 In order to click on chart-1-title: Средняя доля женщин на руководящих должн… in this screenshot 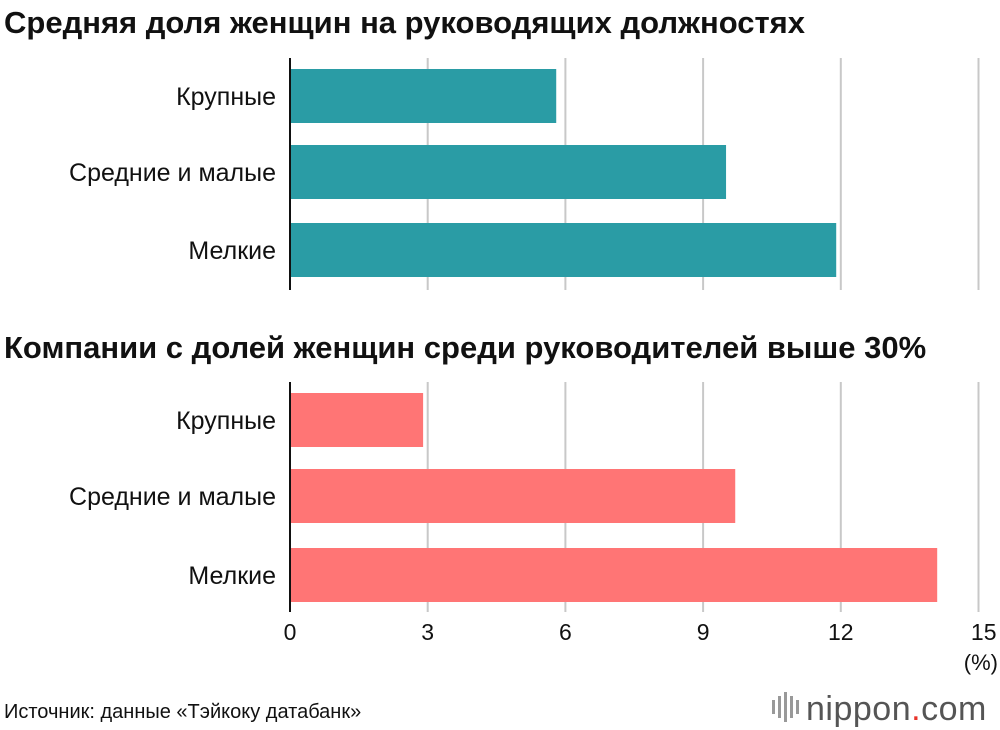, I will do `click(405, 22)`.